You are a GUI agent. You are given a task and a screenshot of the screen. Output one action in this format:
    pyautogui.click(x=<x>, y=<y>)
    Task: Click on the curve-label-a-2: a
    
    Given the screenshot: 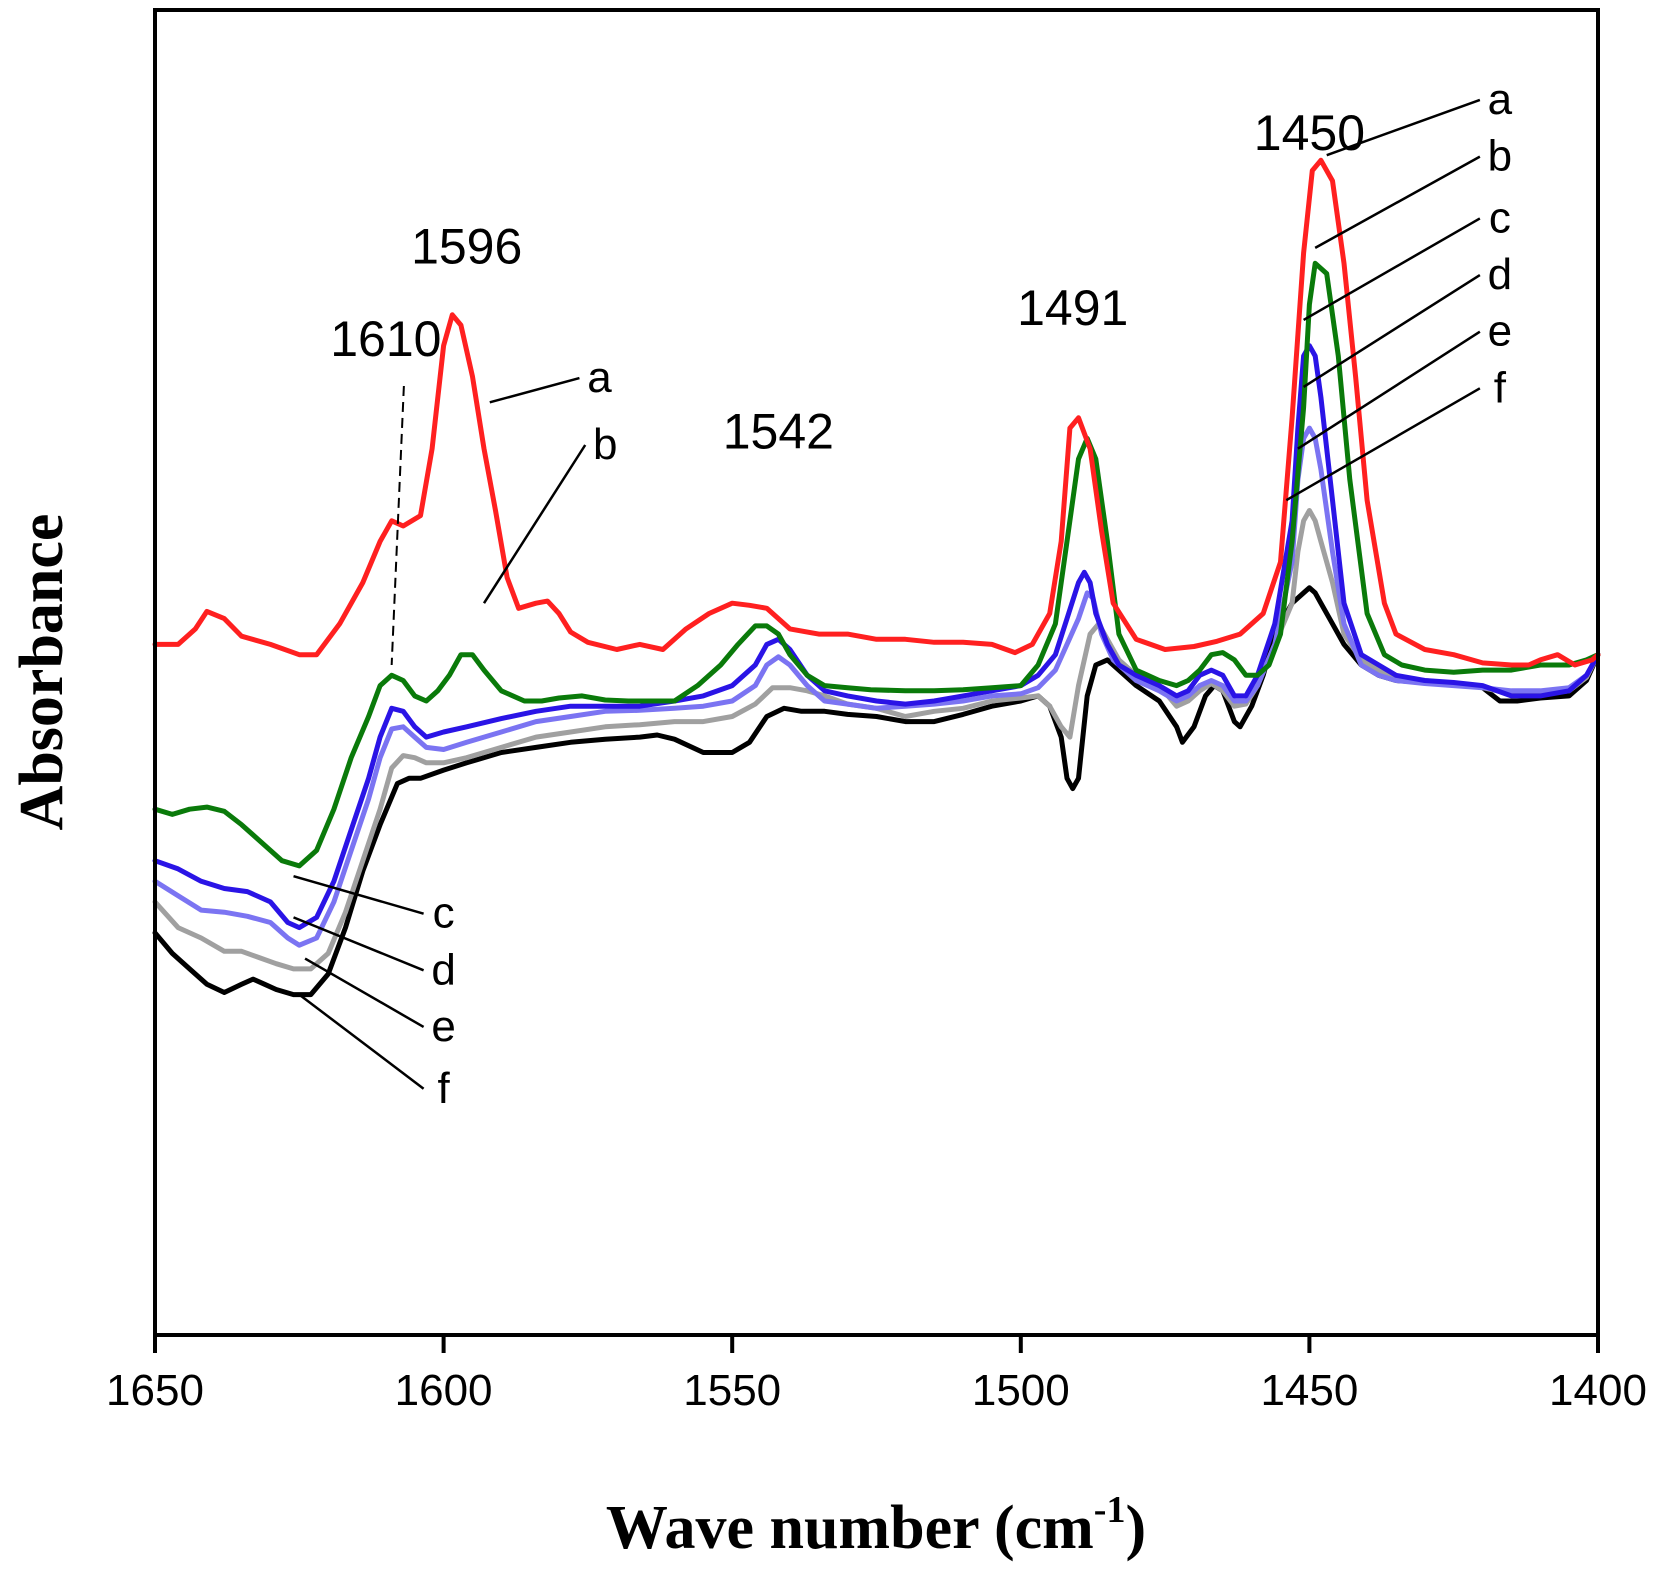 What is the action you would take?
    pyautogui.click(x=1500, y=99)
    